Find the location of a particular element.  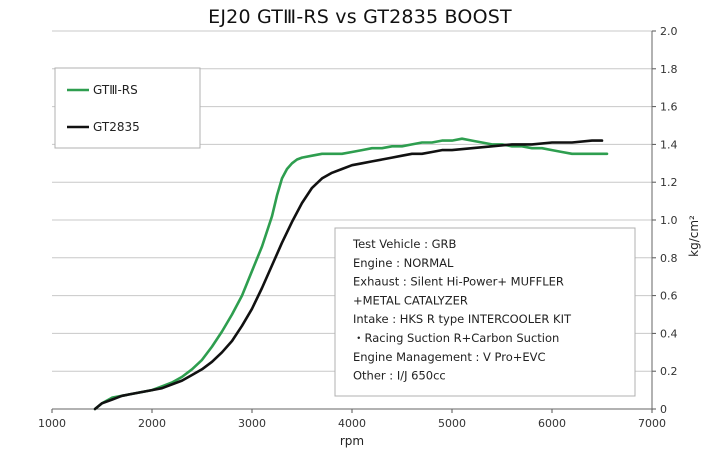

y-tick-label: 0.2 is located at coordinates (669, 371).